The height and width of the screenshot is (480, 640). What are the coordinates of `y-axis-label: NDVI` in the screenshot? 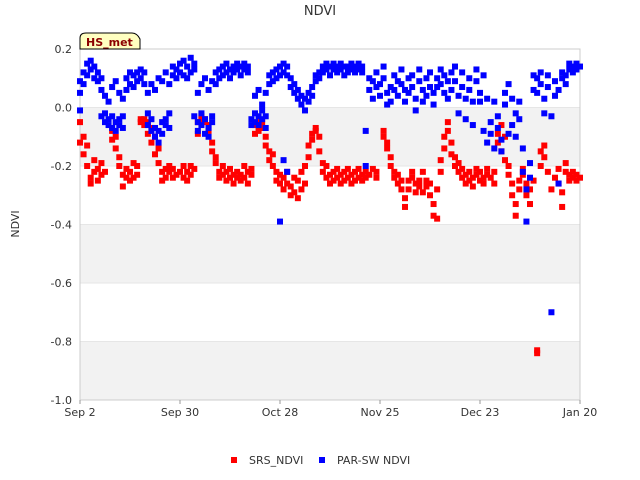 It's located at (15, 223).